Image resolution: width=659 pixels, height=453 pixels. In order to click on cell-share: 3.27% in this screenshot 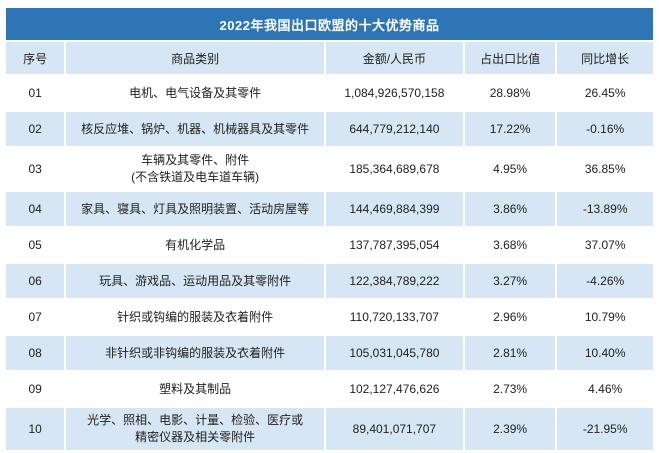, I will do `click(510, 281)`.